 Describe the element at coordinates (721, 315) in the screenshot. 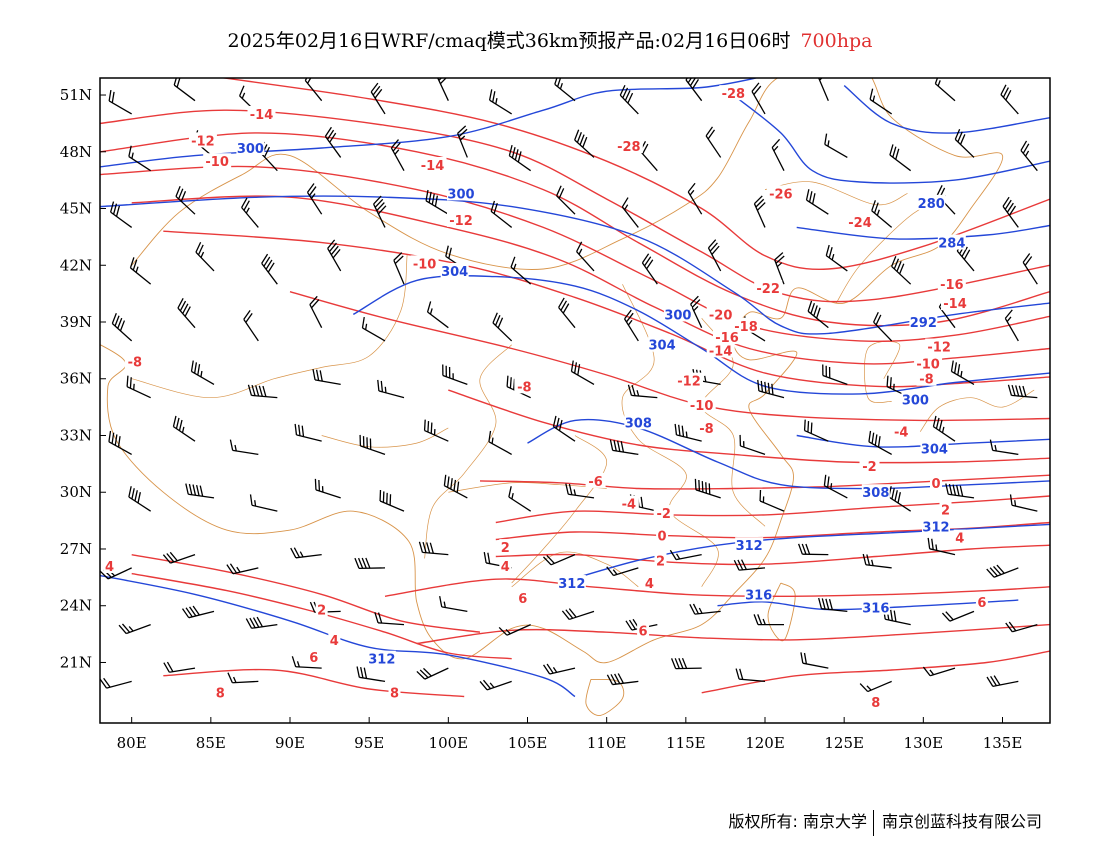

I see `temperature-label: -20` at that location.